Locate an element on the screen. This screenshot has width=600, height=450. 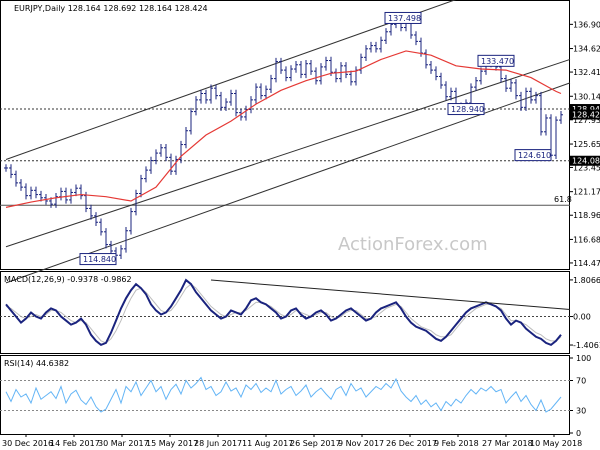
x-tick-label: 26 Dec 2017 is located at coordinates (411, 443).